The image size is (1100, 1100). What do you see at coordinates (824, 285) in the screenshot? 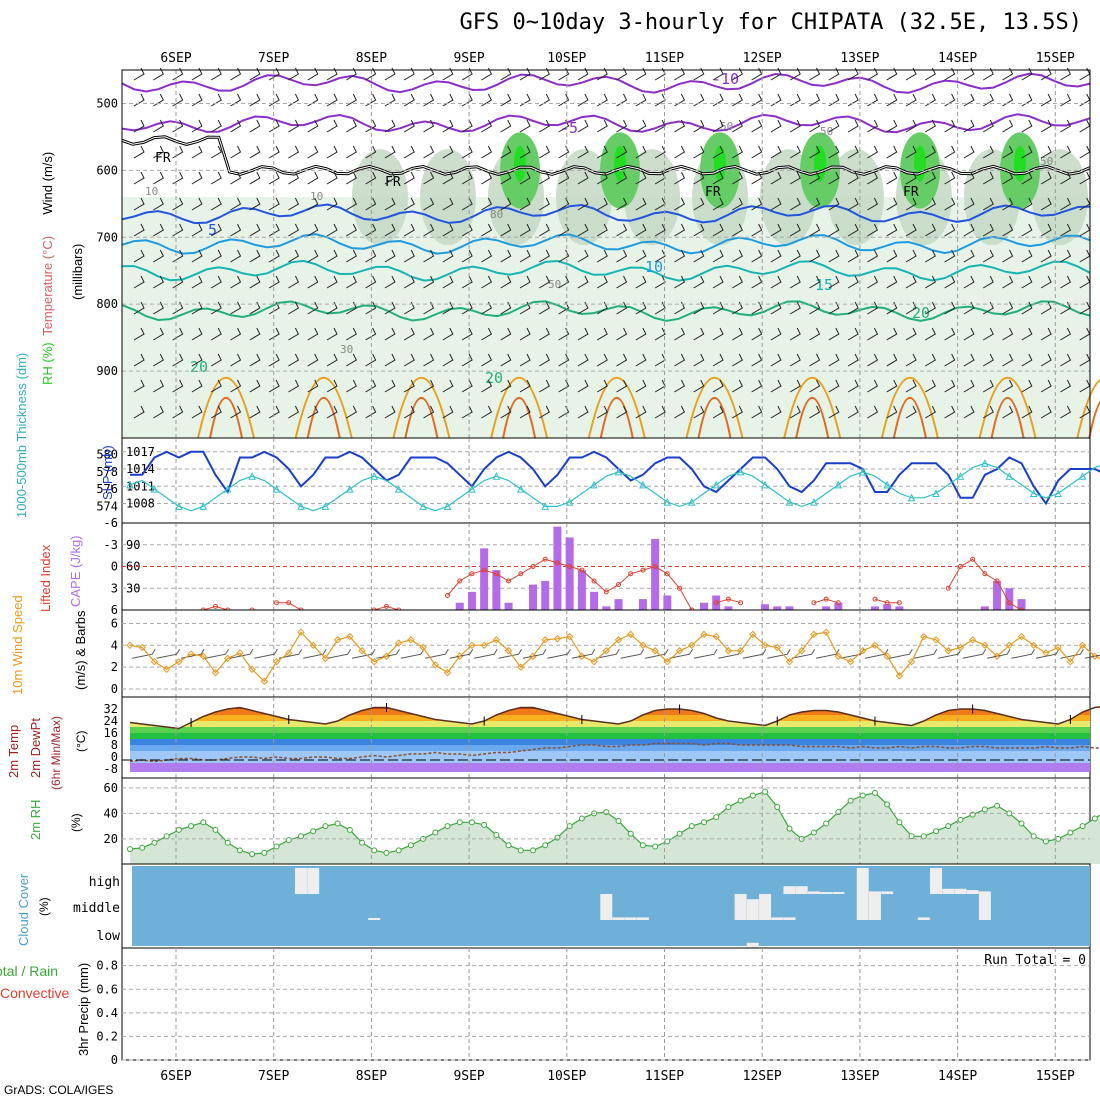
I see `isotherm-label: 15` at bounding box center [824, 285].